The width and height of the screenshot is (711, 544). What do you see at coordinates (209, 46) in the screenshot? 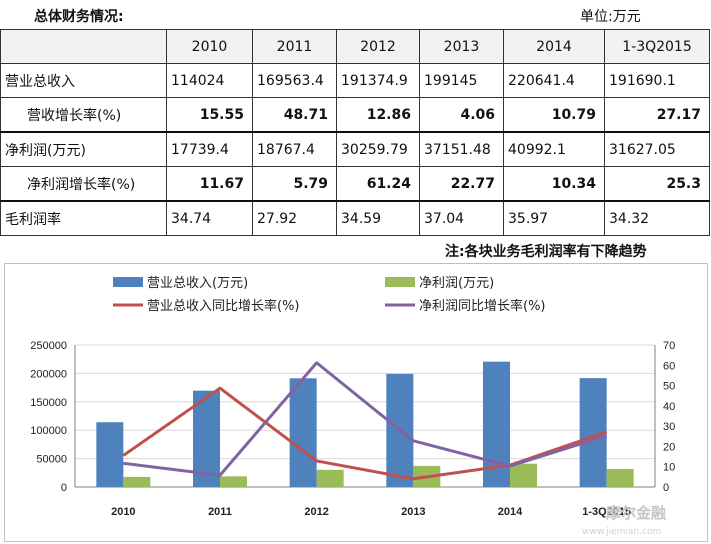
I see `header-cell: 2010` at bounding box center [209, 46].